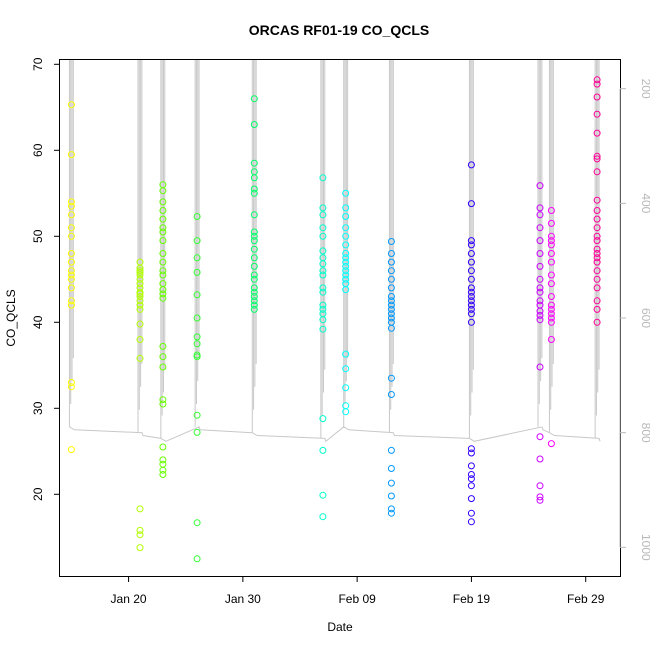 This screenshot has width=650, height=650. I want to click on pressure-trace, so click(335, 434).